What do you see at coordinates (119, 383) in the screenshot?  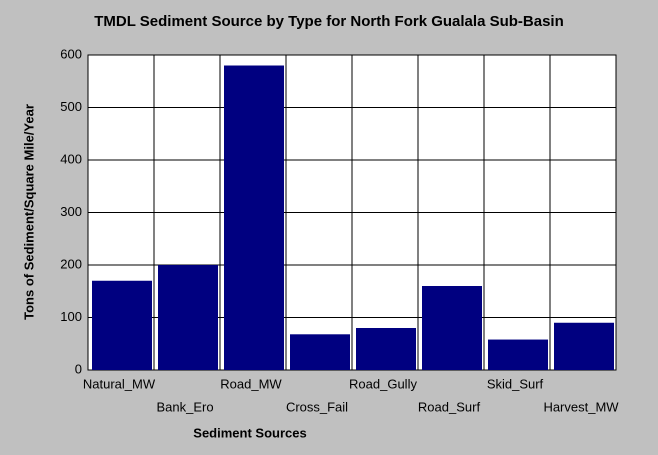 I see `x-tick-label: Natural_MW` at bounding box center [119, 383].